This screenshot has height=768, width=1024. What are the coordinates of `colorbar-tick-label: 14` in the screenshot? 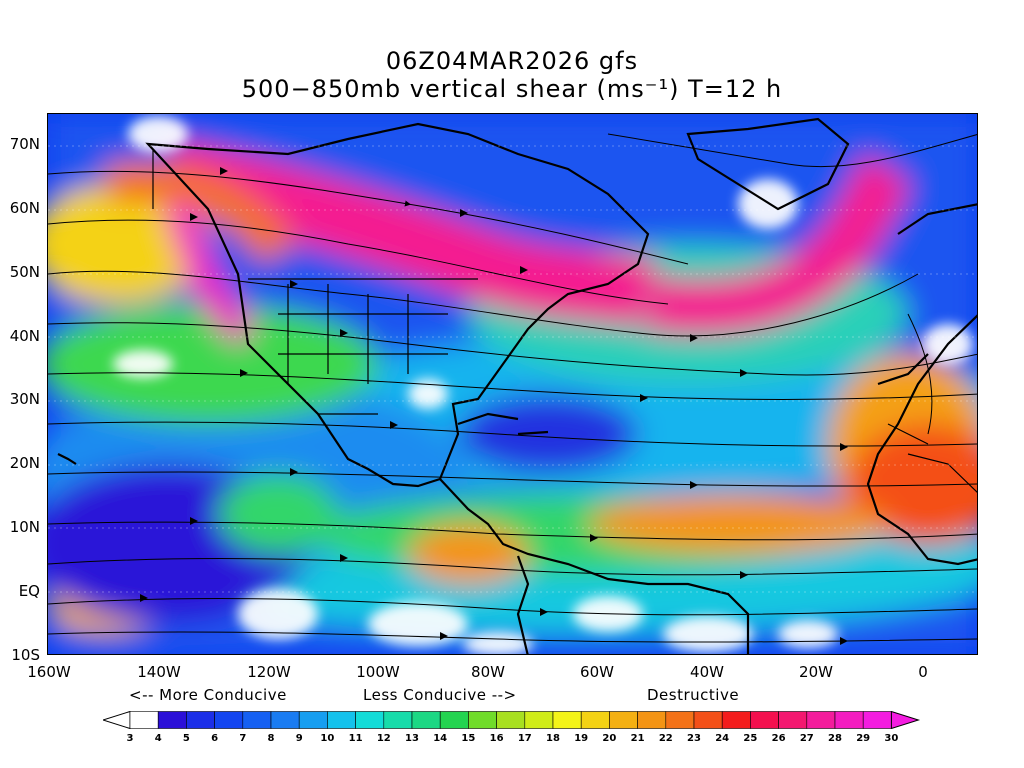 It's located at (440, 738).